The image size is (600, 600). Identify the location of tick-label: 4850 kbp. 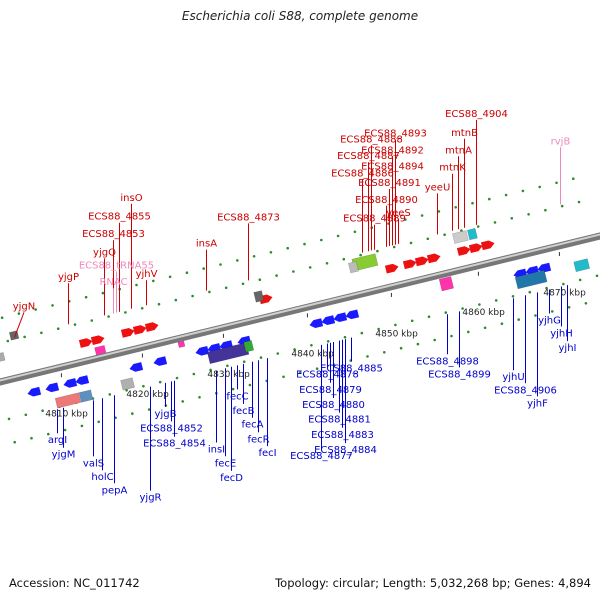
(396, 334).